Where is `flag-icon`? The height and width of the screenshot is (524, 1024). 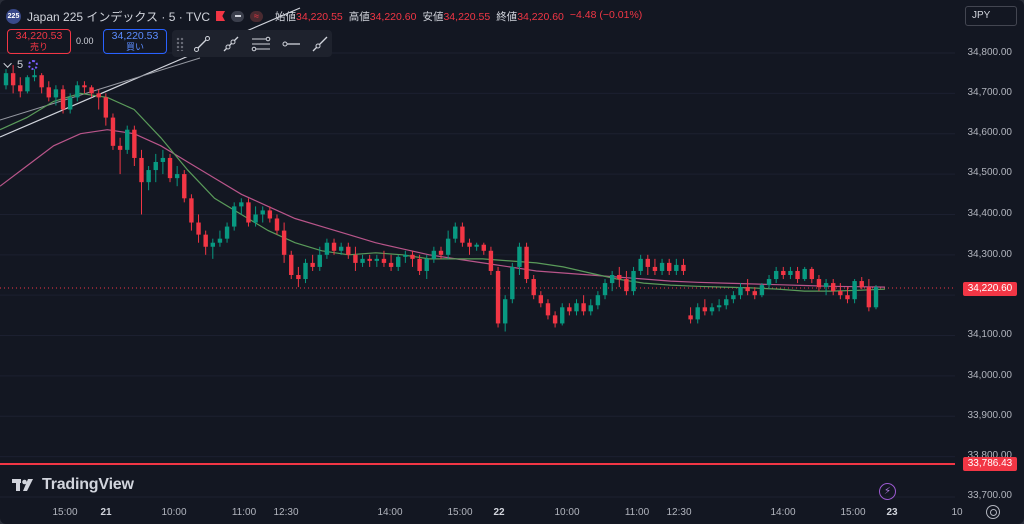 flag-icon is located at coordinates (221, 16).